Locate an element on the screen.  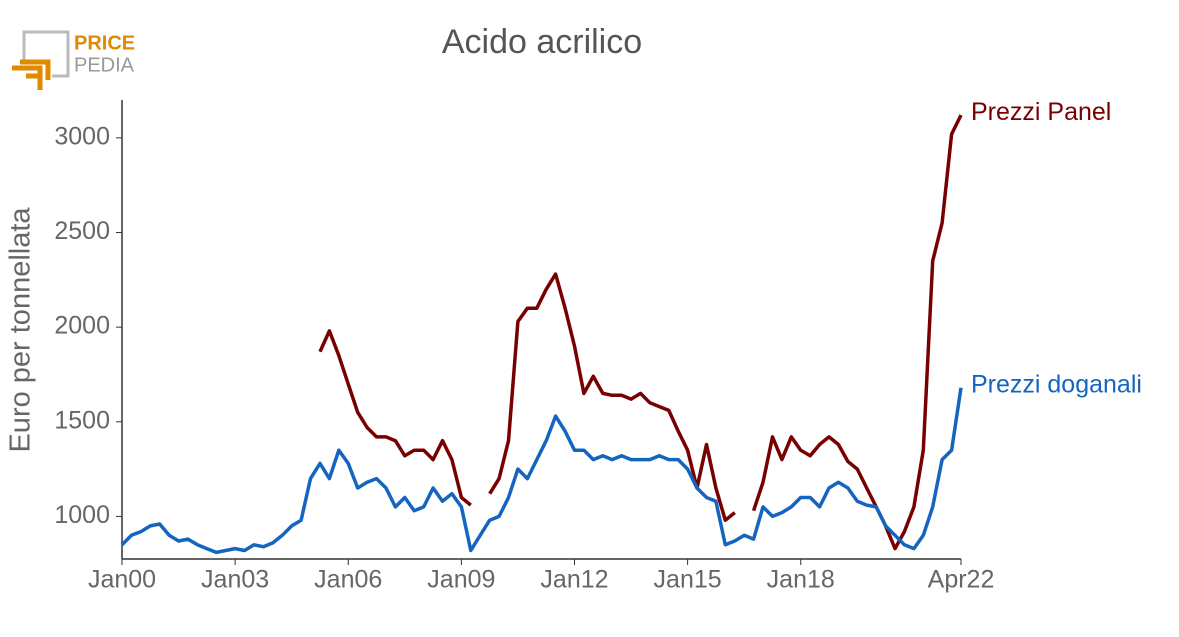
x-tick-label: Jan03 is located at coordinates (235, 580).